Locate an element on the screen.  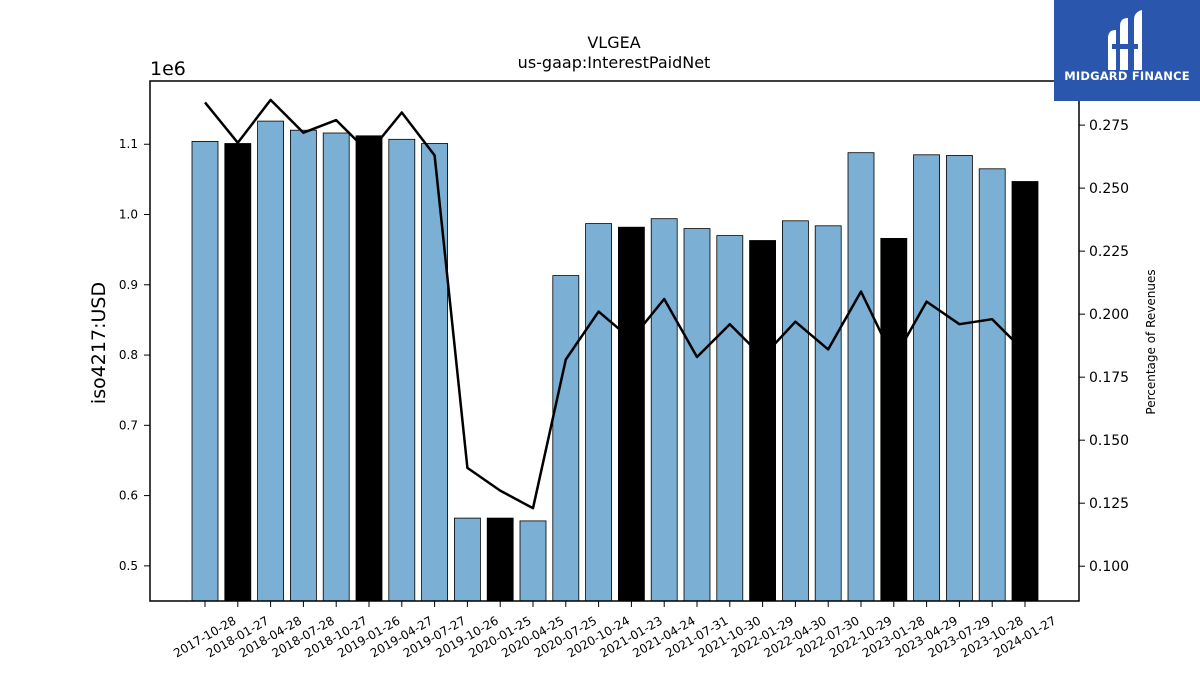
right-tick-label: 0.225 is located at coordinates (1109, 252).